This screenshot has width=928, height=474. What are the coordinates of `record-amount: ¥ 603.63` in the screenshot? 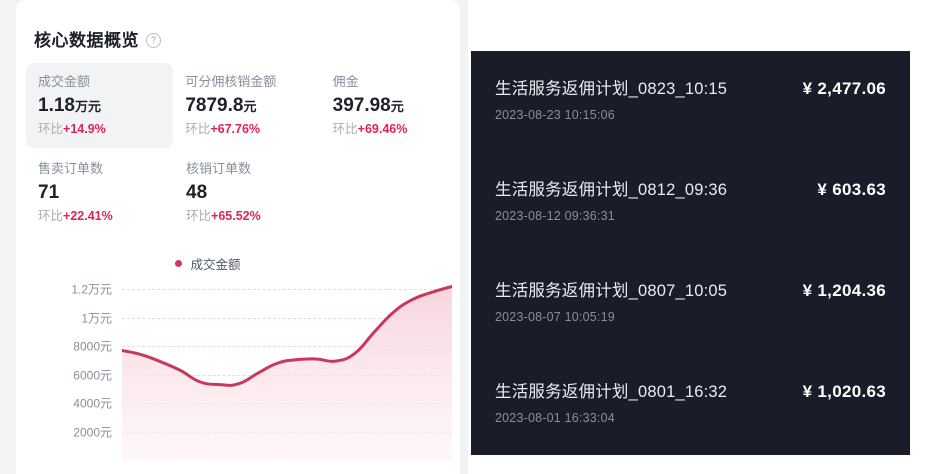 It's located at (851, 189).